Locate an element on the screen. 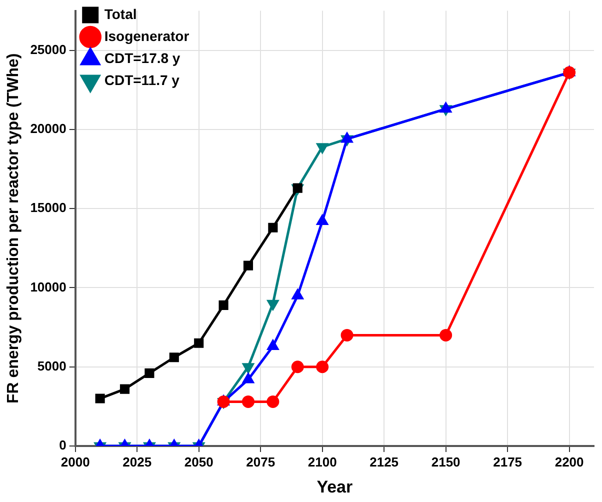 Image resolution: width=602 pixels, height=502 pixels. y-tick-label: 15000 is located at coordinates (48, 208).